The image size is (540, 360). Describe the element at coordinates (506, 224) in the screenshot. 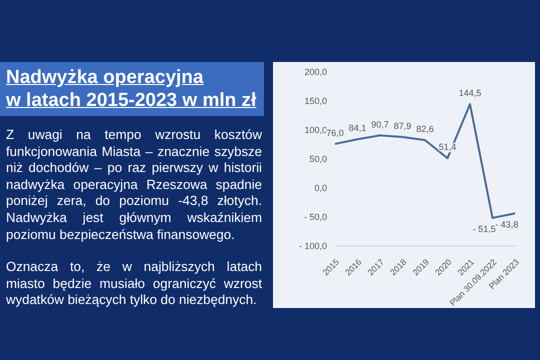

I see `data-label: - 43,8` at that location.